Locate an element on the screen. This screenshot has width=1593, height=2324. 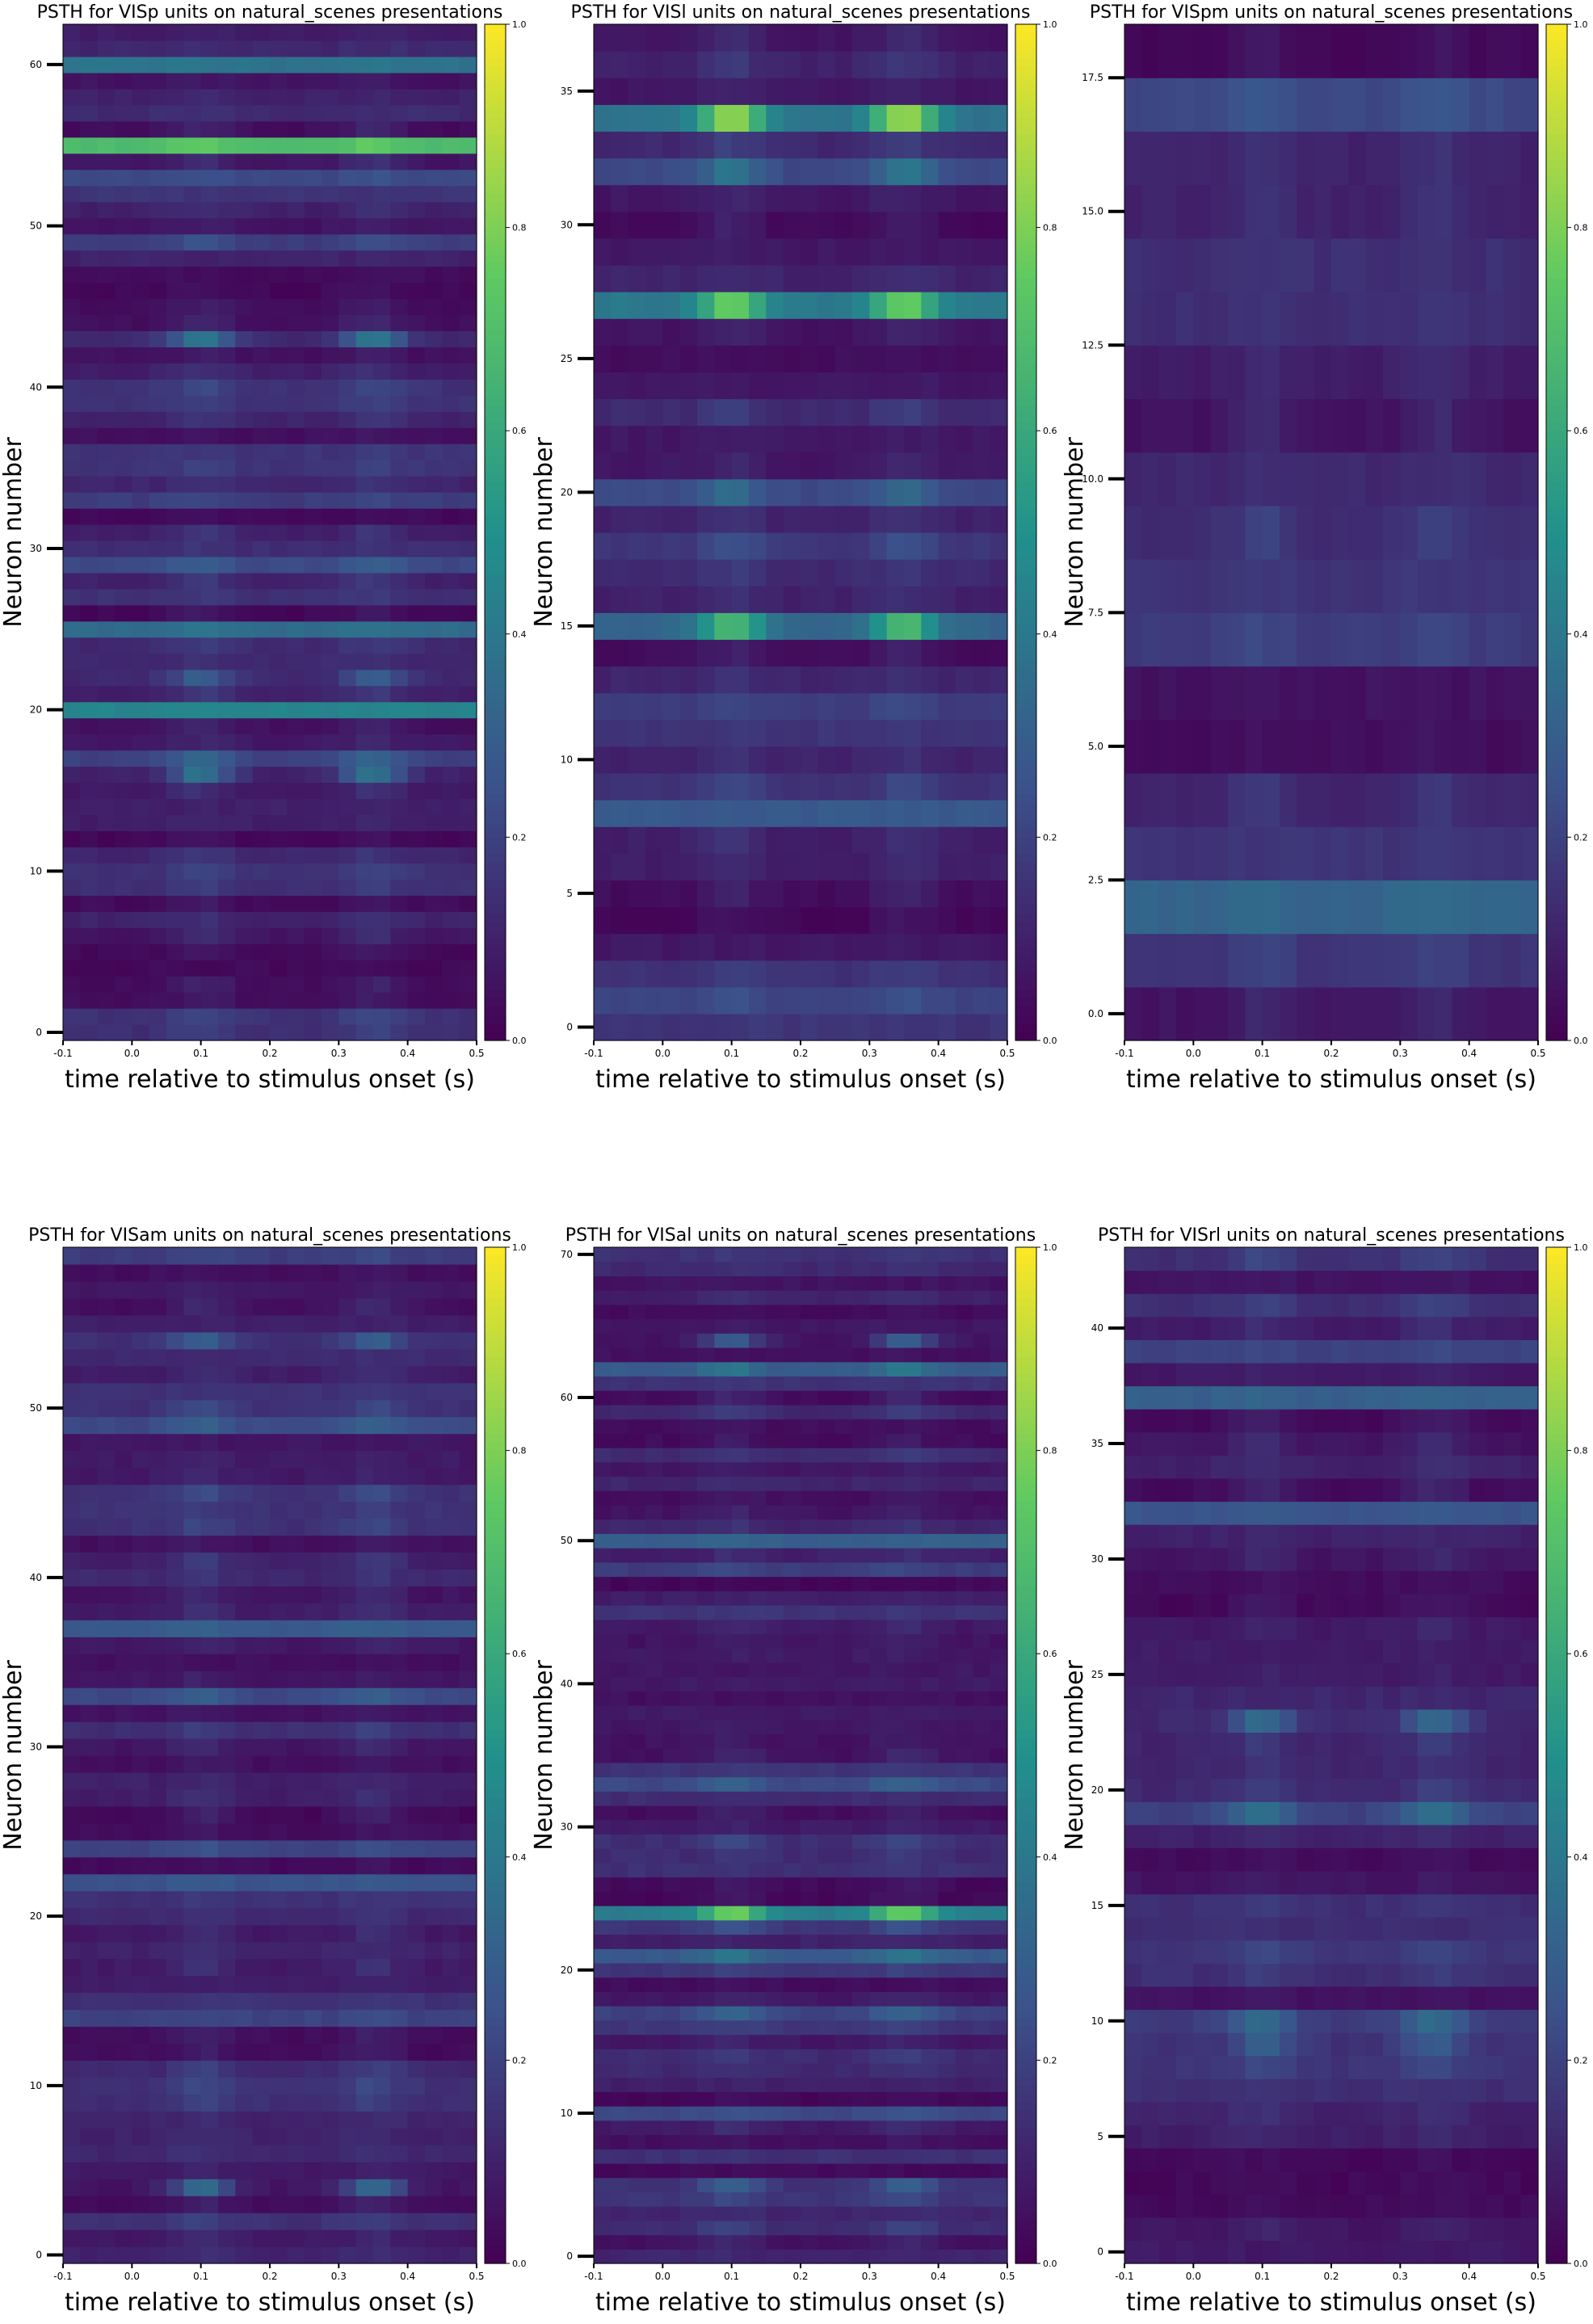
y-tick-label: 0 is located at coordinates (39, 2255).